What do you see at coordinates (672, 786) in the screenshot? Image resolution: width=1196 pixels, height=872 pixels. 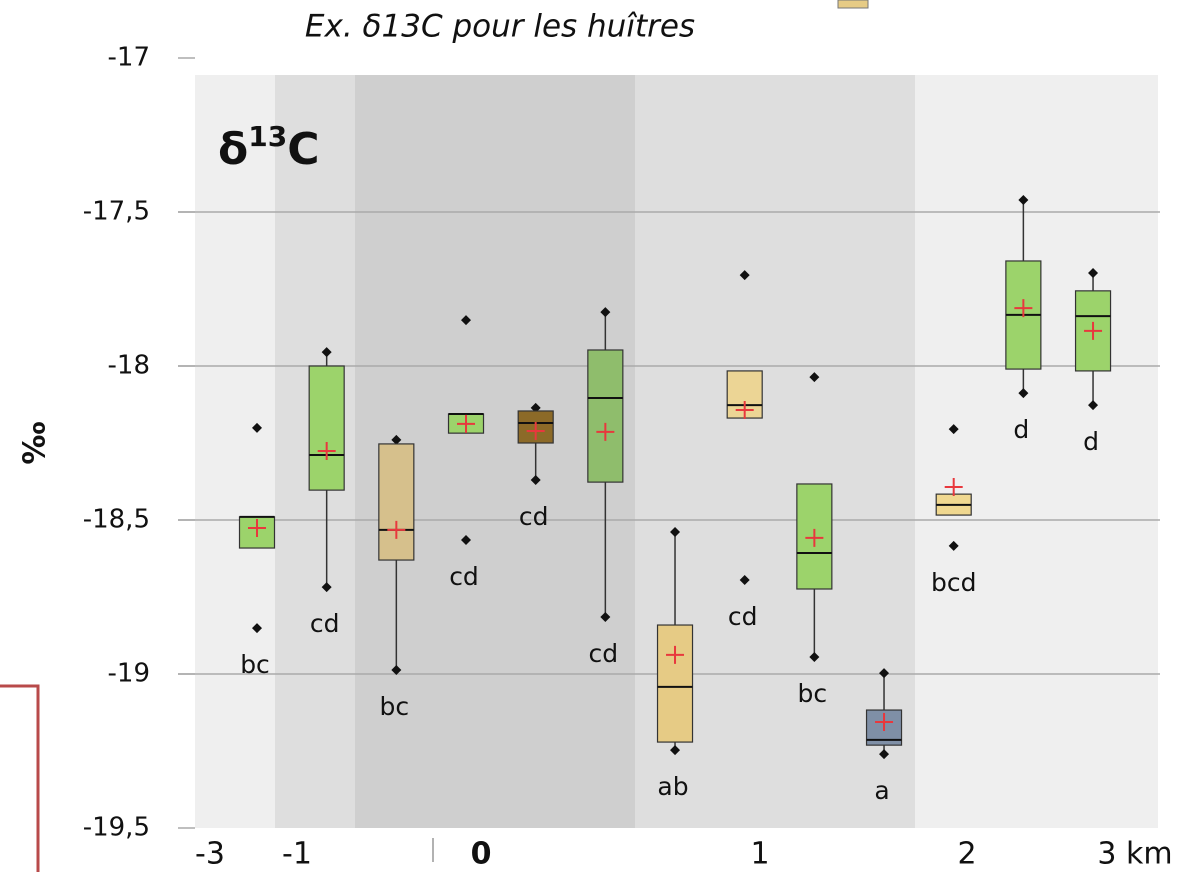 I see `group-letters: ab` at bounding box center [672, 786].